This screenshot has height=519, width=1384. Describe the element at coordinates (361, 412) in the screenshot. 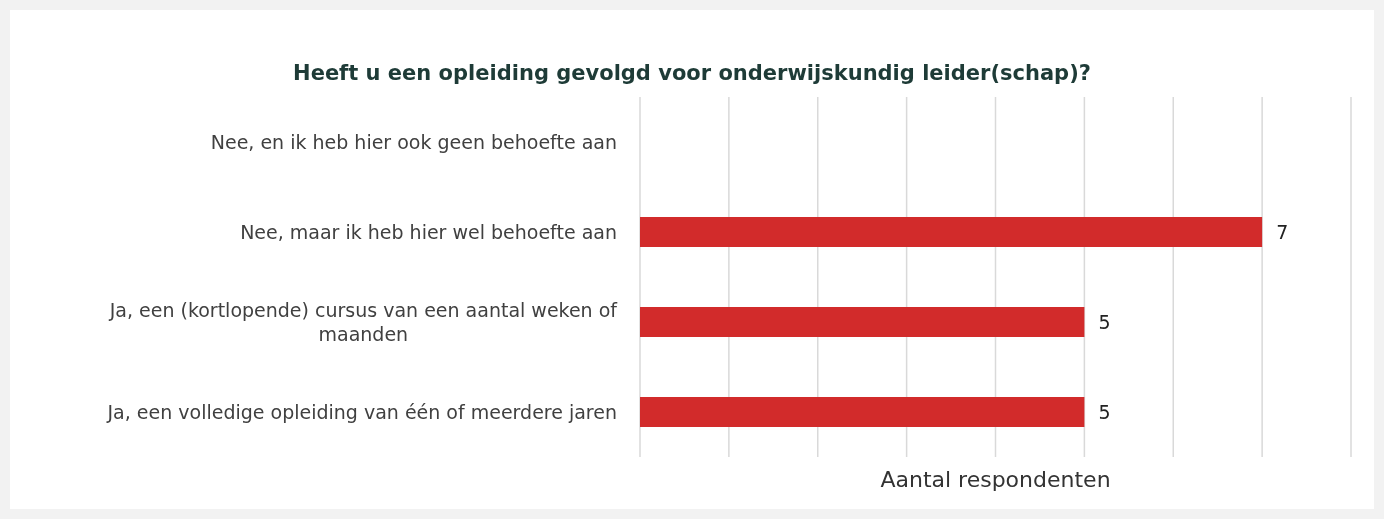

I see `y-tick-label: Ja, een volledige opleiding van één of meerdere jaren` at that location.